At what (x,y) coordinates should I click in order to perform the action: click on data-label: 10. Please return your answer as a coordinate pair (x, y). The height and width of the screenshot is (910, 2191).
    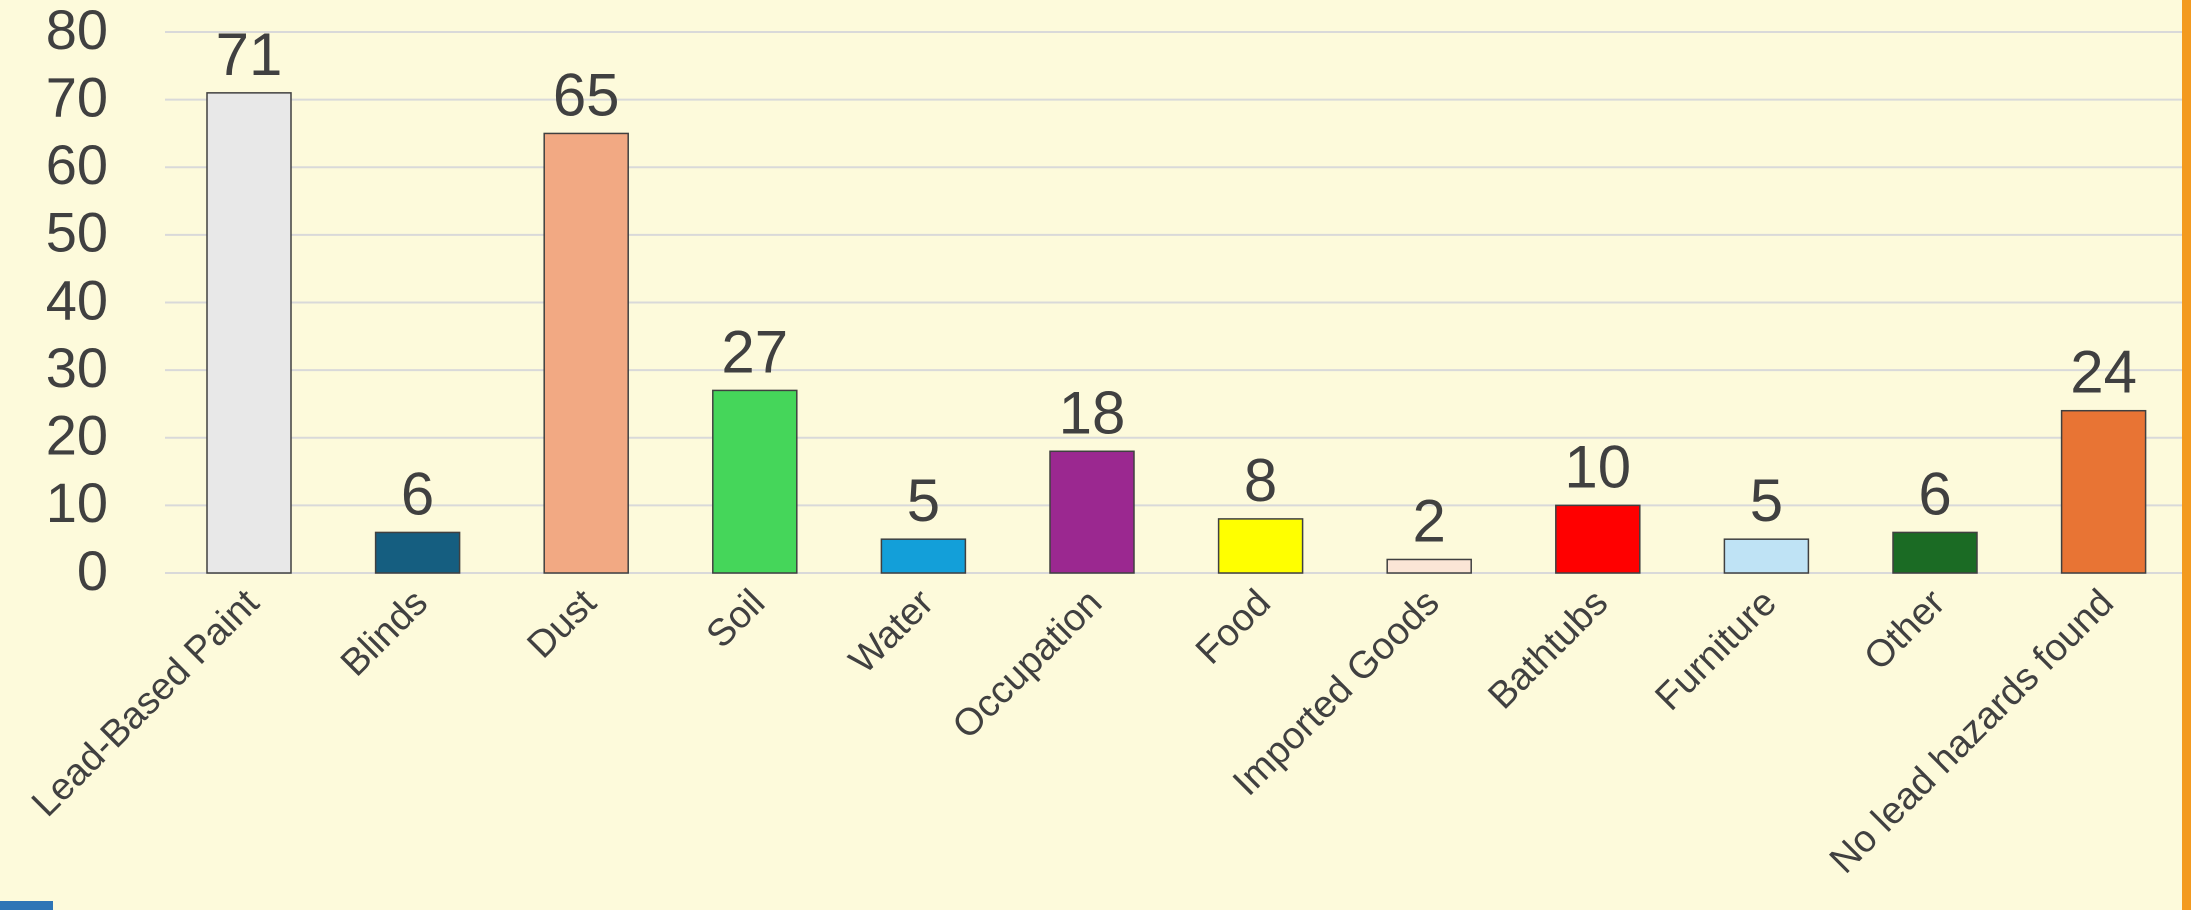
    Looking at the image, I should click on (1597, 466).